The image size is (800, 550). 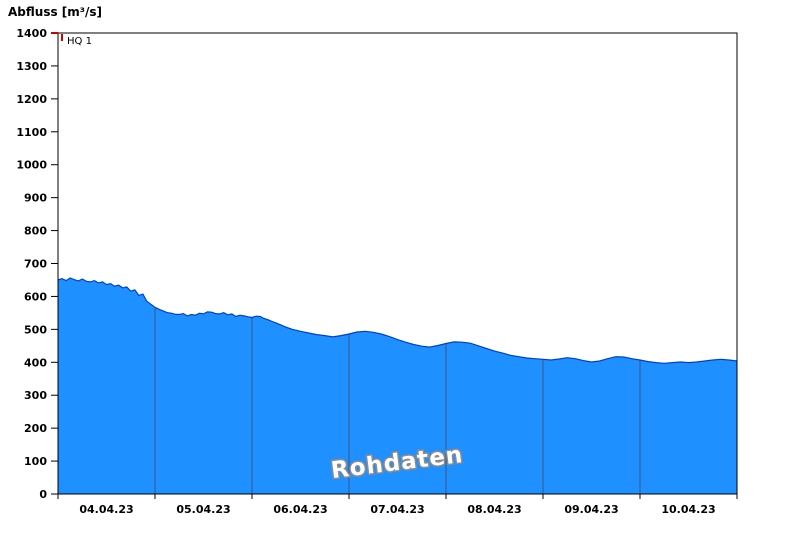 What do you see at coordinates (35, 395) in the screenshot?
I see `y-tick-label: 300` at bounding box center [35, 395].